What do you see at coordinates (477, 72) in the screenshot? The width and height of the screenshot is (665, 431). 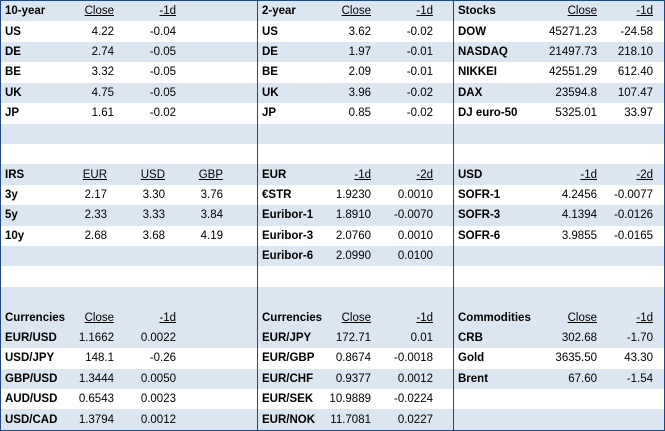 I see `row-label: NIKKEI` at bounding box center [477, 72].